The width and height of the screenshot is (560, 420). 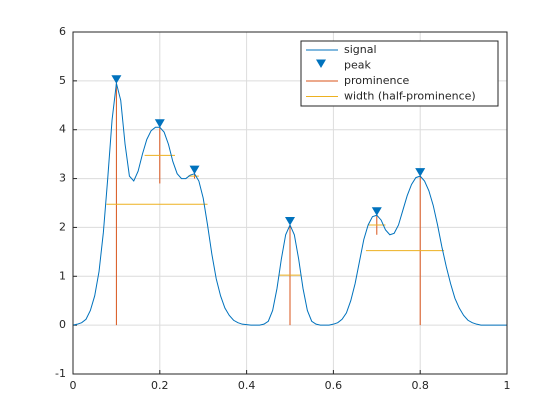 What do you see at coordinates (62, 31) in the screenshot?
I see `y-tick-label: 6` at bounding box center [62, 31].